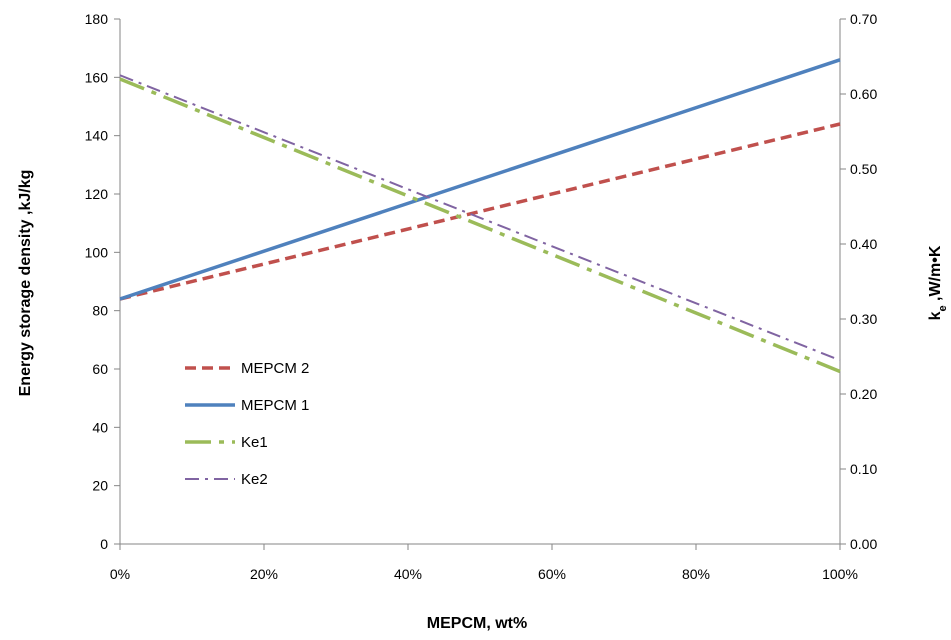 The image size is (951, 640). I want to click on y-left-tick-label: 140, so click(97, 136).